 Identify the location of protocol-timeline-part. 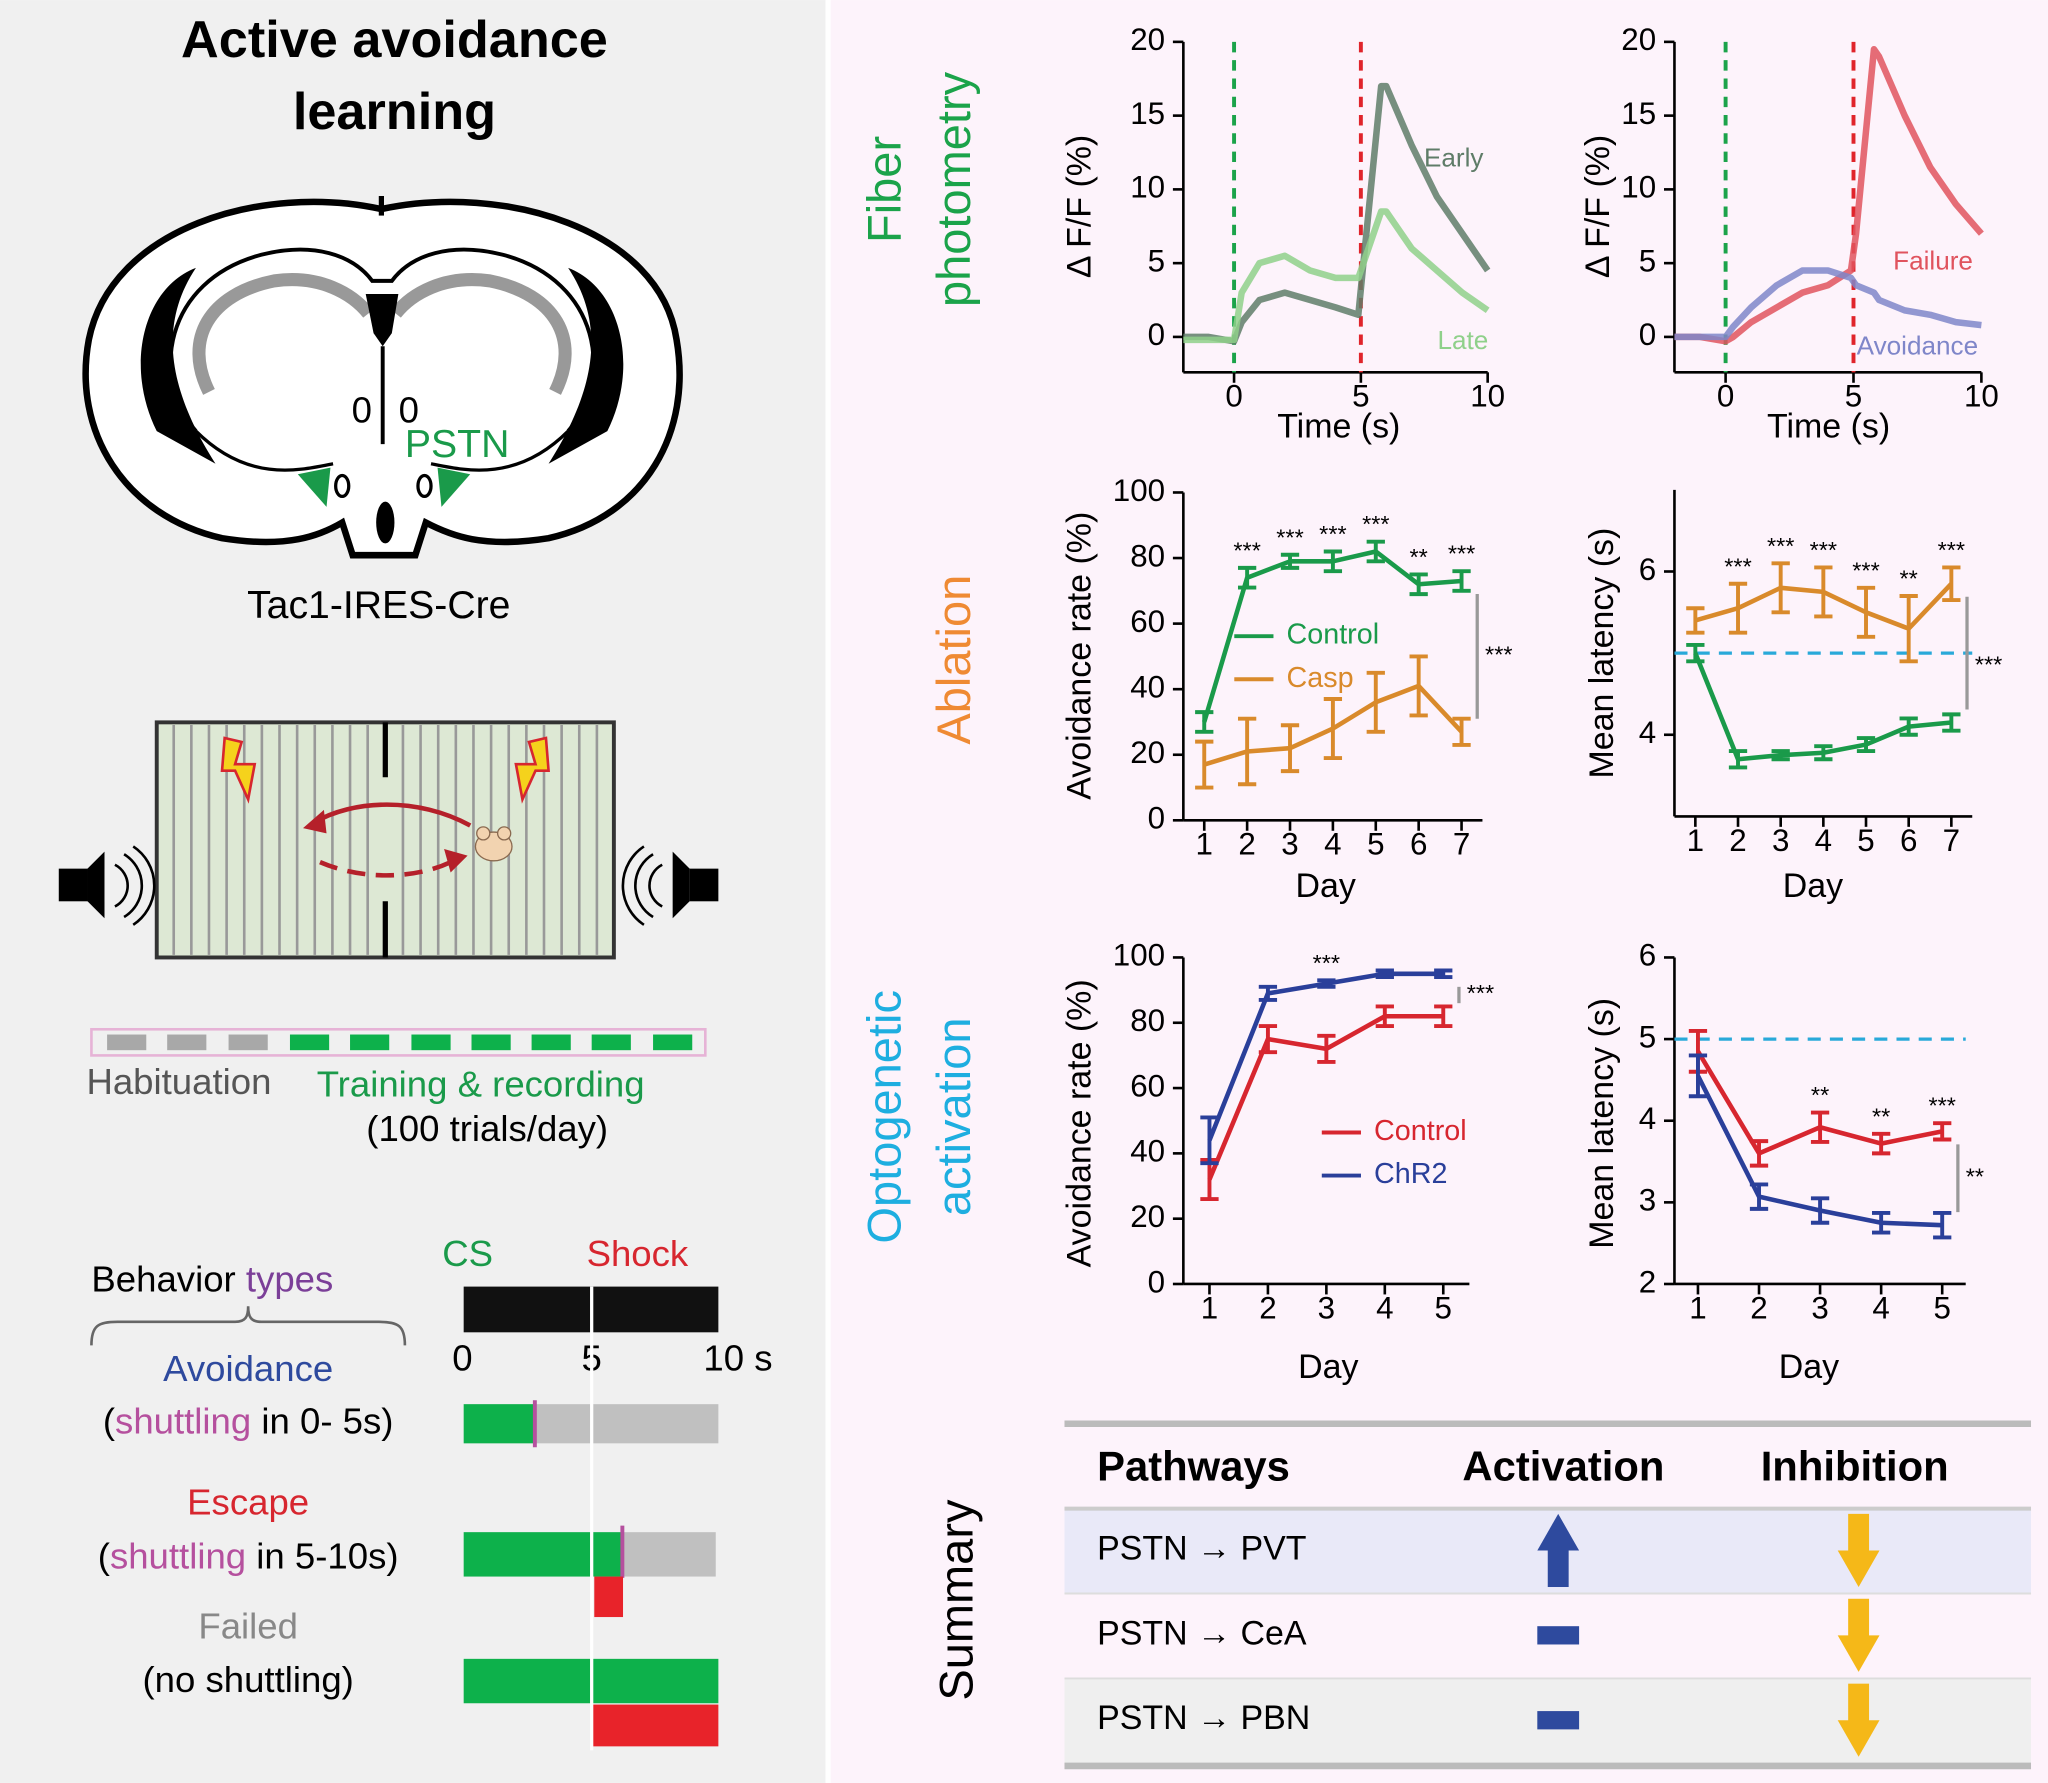
(398, 1042).